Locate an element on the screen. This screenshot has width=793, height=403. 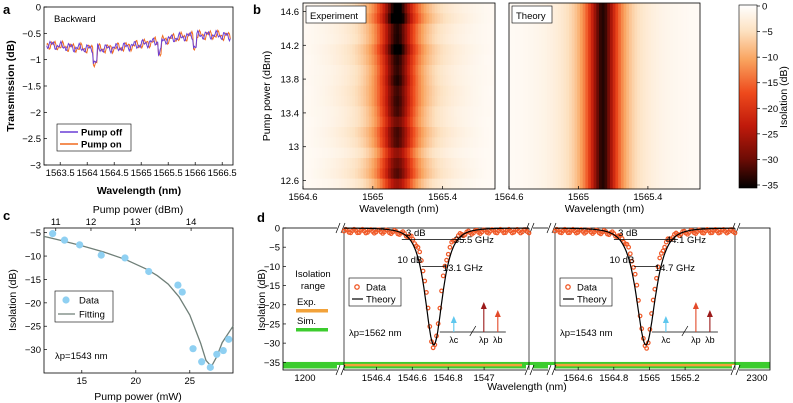
panel-d-3db-width-label: 44.1 GHz is located at coordinates (686, 240).